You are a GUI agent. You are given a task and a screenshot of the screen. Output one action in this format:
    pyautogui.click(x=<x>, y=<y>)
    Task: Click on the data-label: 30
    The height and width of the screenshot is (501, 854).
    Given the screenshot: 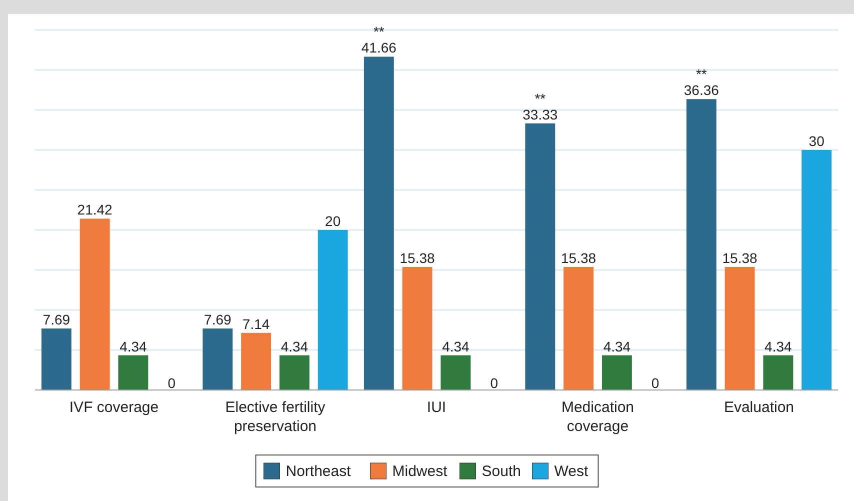 What is the action you would take?
    pyautogui.click(x=816, y=141)
    